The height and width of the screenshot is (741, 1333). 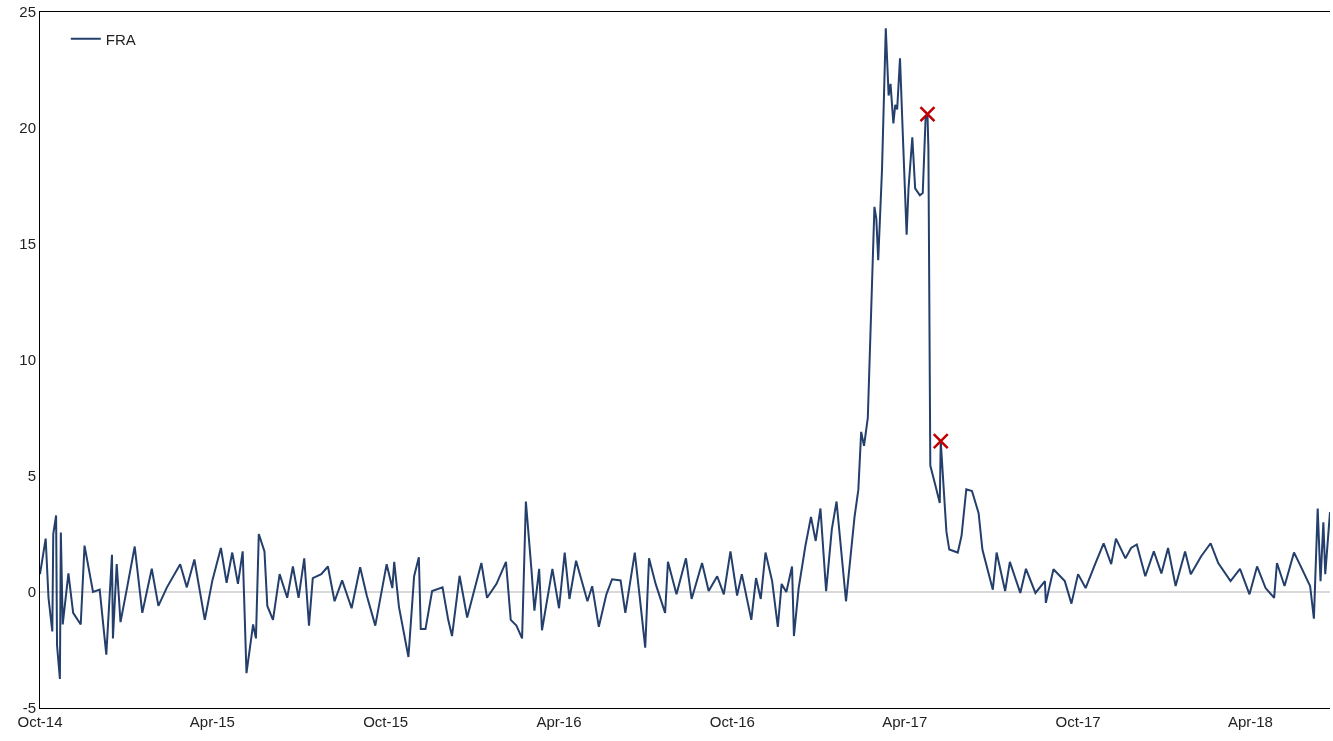 What do you see at coordinates (27, 128) in the screenshot?
I see `y-tick-label: 20` at bounding box center [27, 128].